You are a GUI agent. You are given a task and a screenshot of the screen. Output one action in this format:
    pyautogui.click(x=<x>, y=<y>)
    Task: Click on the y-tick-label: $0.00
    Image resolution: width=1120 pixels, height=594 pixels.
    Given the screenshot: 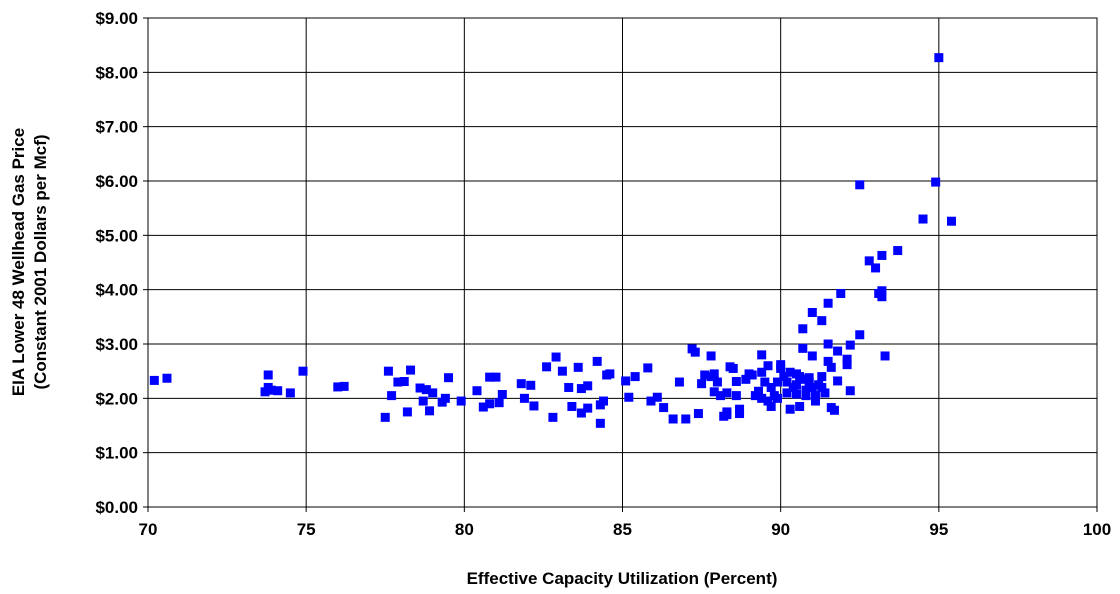 What is the action you would take?
    pyautogui.click(x=116, y=507)
    